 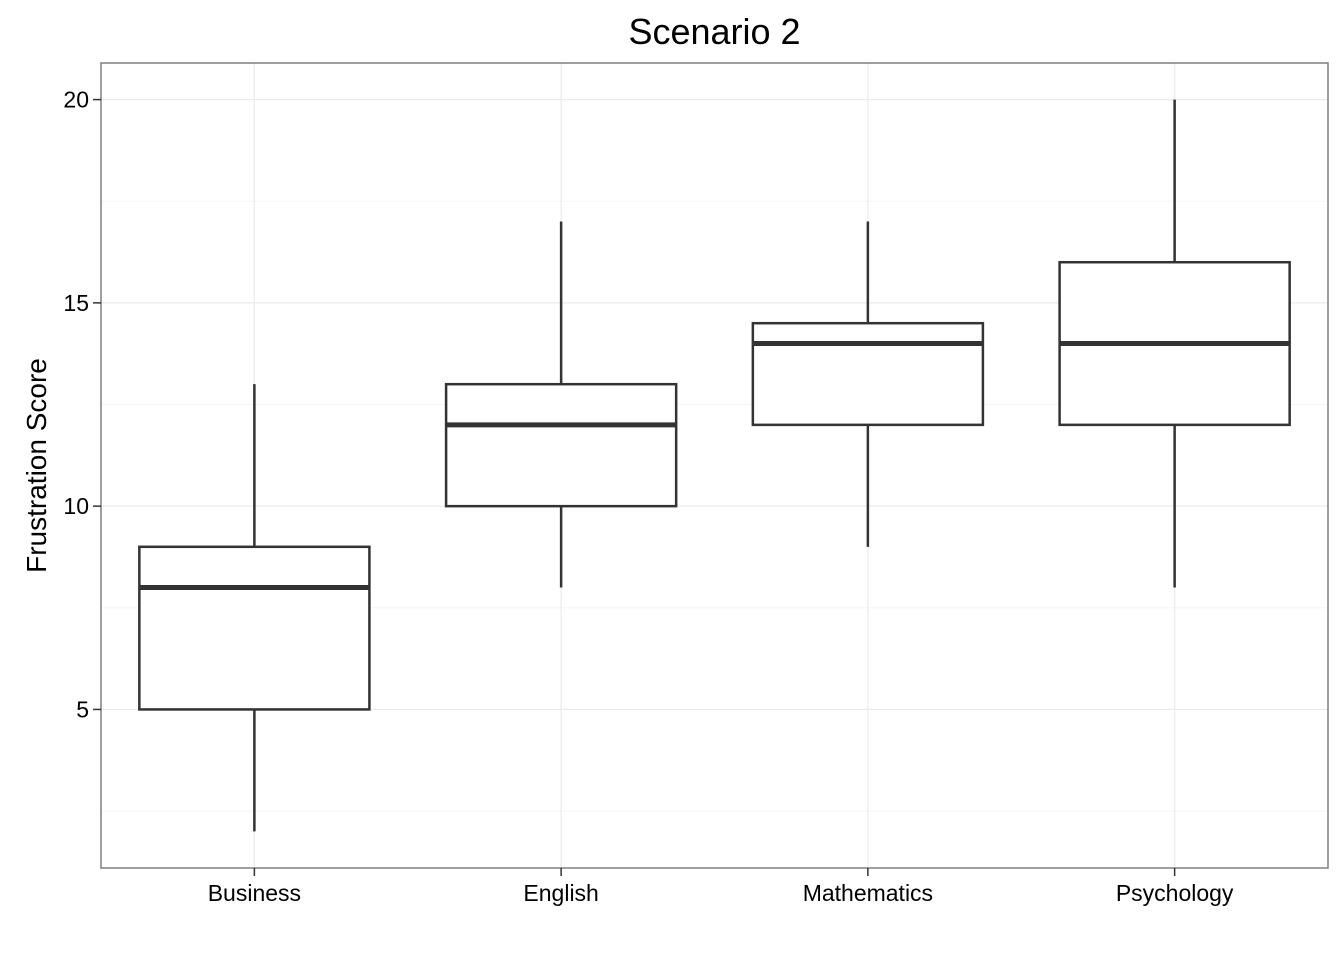 I want to click on box-english, so click(x=561, y=404).